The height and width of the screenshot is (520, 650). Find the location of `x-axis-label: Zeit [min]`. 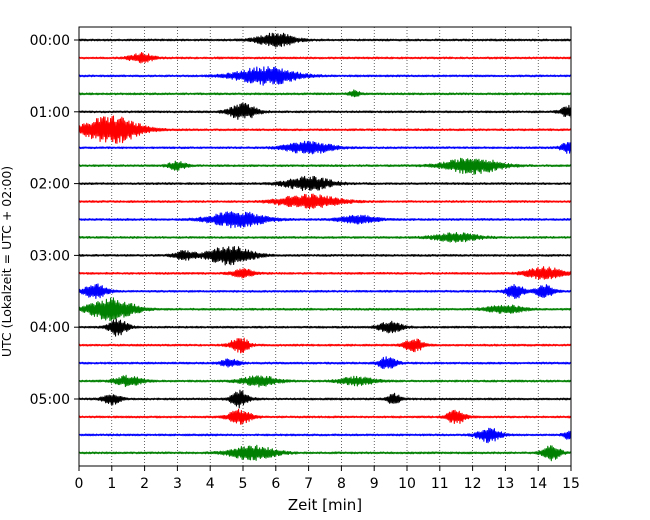

x-axis-label: Zeit [min] is located at coordinates (325, 505).